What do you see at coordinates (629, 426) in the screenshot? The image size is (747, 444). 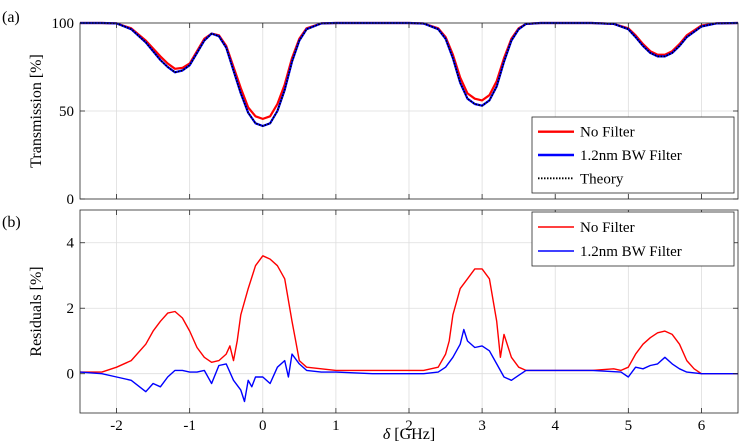 I see `x-tick-label: 5` at bounding box center [629, 426].